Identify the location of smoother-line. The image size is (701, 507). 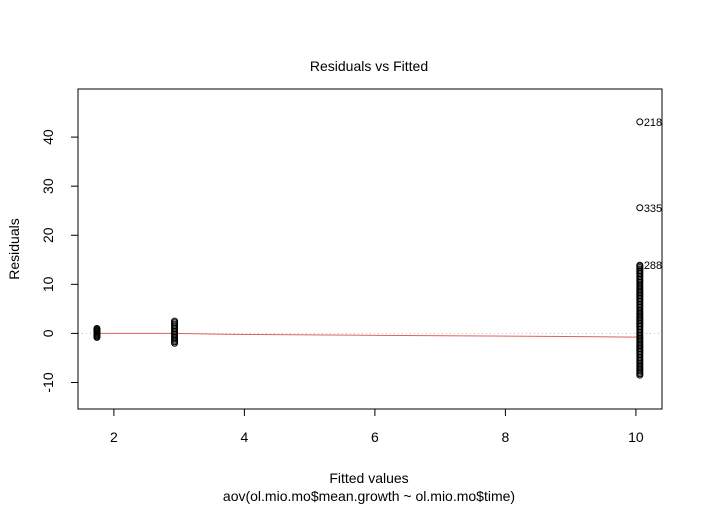
(368, 335).